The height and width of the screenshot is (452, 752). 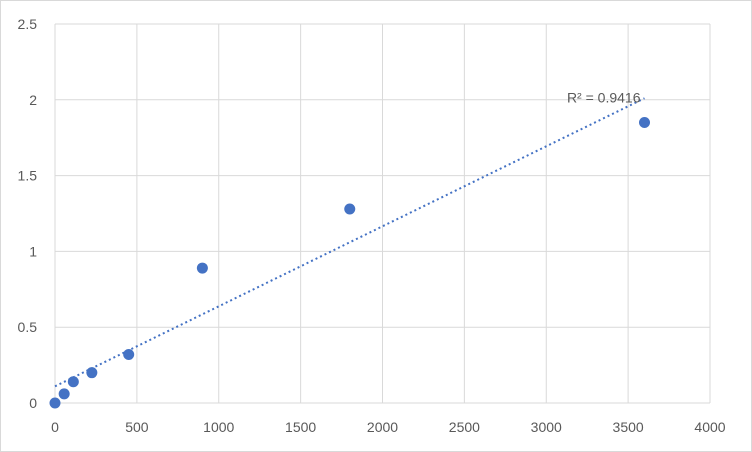 What do you see at coordinates (33, 251) in the screenshot?
I see `y-tick-label: 1` at bounding box center [33, 251].